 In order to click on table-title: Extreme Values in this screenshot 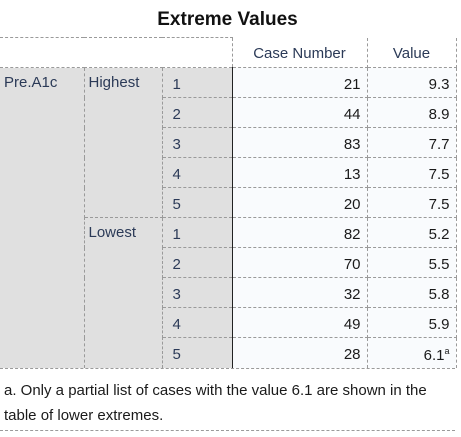, I will do `click(227, 19)`.